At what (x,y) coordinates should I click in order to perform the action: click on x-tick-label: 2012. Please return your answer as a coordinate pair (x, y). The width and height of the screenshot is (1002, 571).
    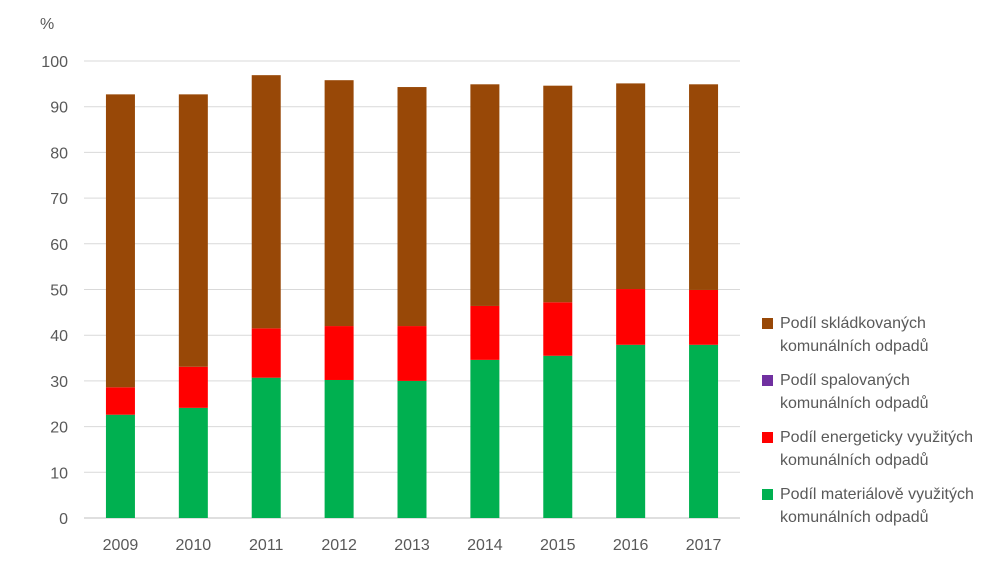
    Looking at the image, I should click on (339, 545).